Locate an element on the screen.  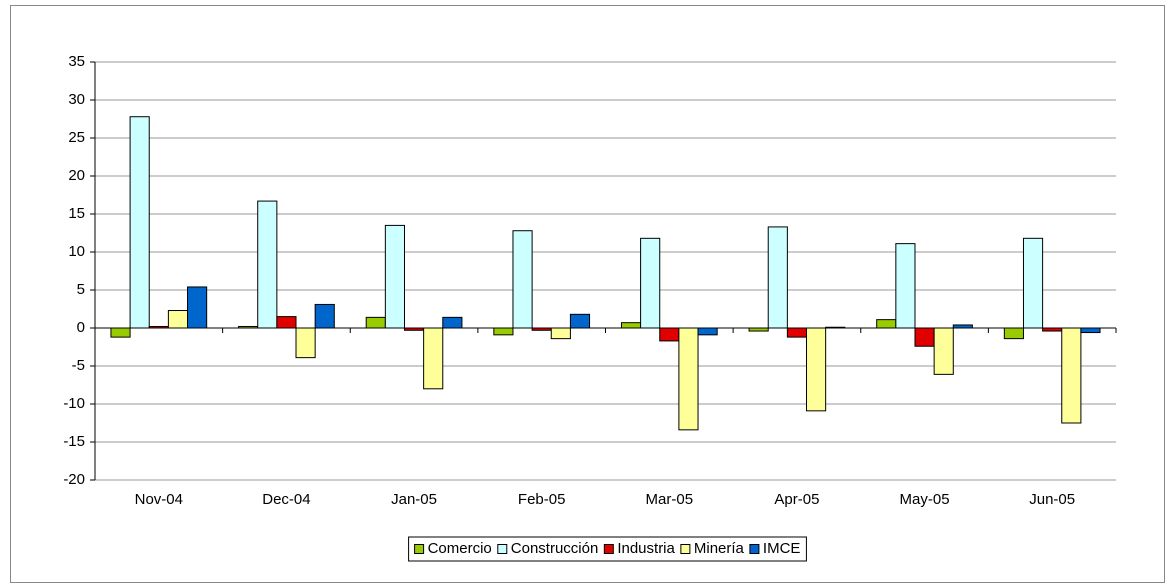
y-tick-label: 15 is located at coordinates (76, 213).